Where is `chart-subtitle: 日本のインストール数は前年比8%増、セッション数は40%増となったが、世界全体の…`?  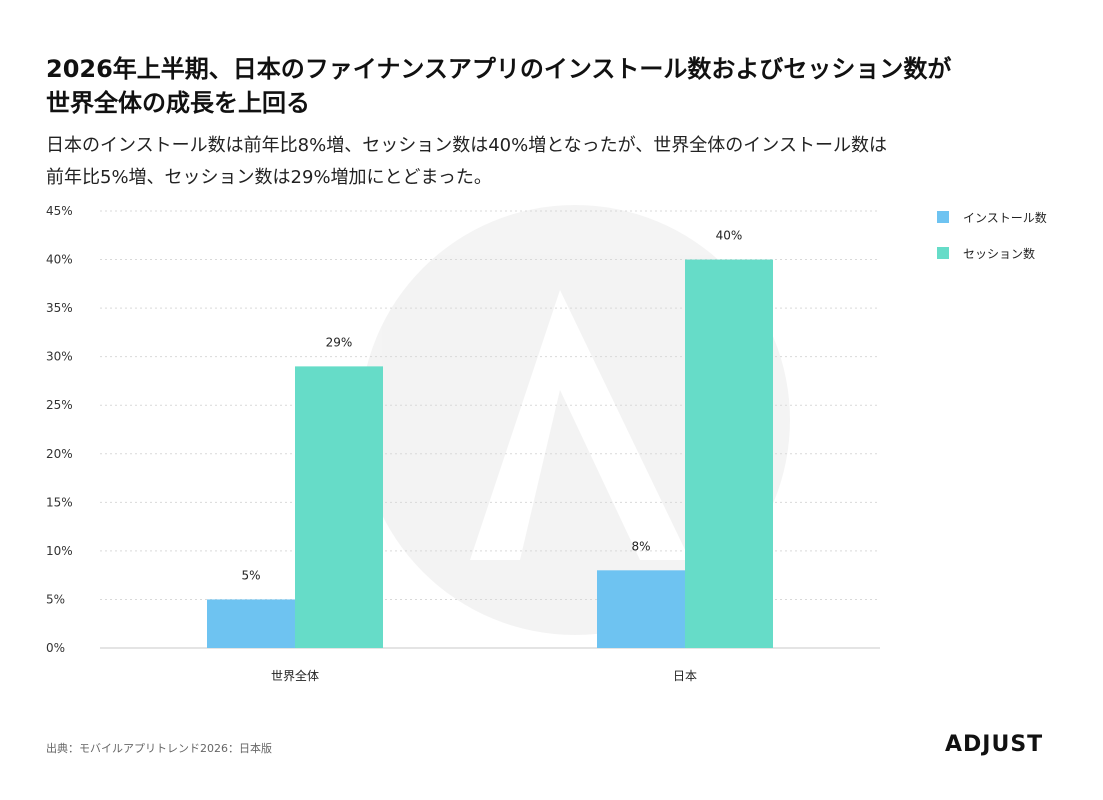
chart-subtitle: 日本のインストール数は前年比8%増、セッション数は40%増となったが、世界全体の… is located at coordinates (551, 162).